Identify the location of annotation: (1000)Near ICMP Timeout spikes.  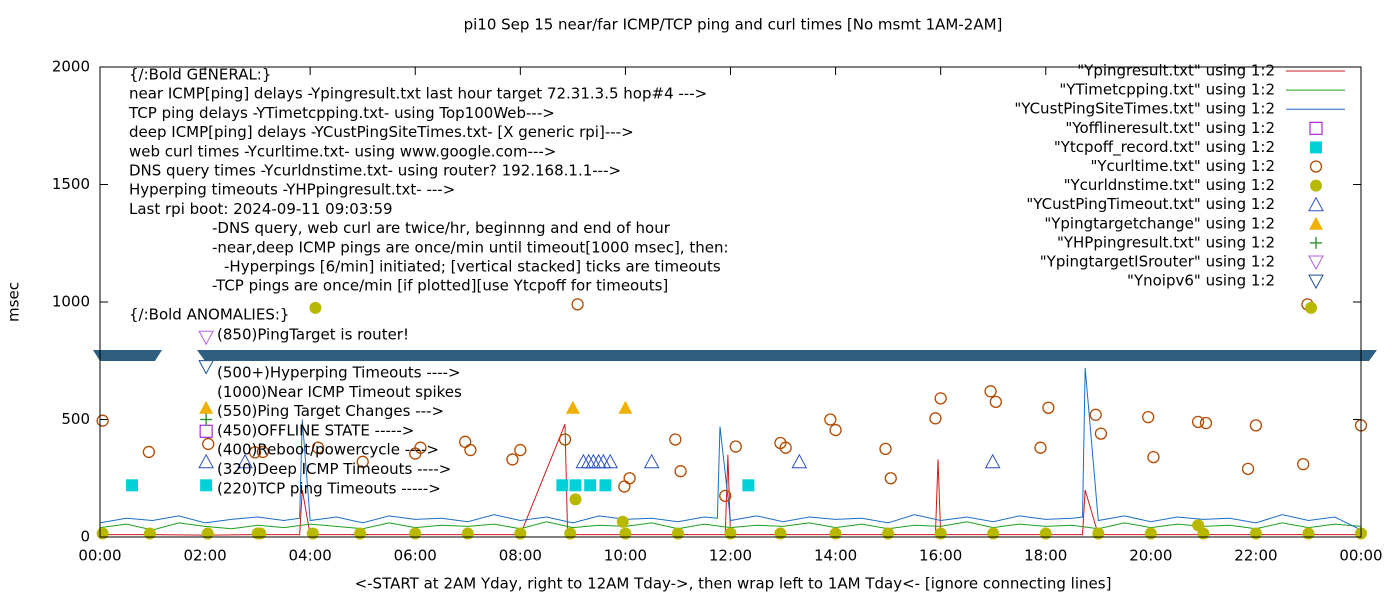
(339, 392).